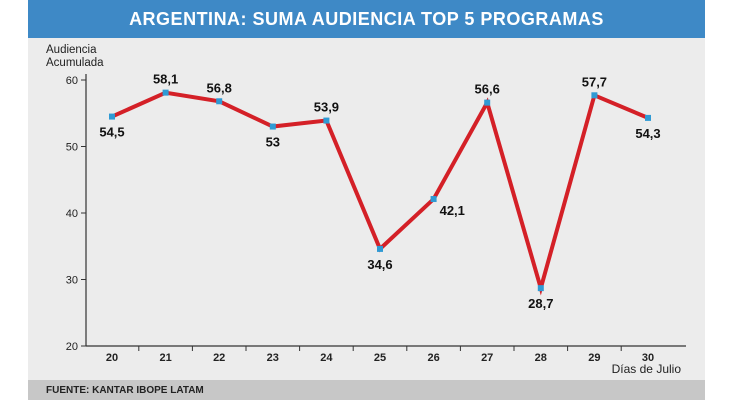 The image size is (750, 400). What do you see at coordinates (541, 358) in the screenshot?
I see `x-tick-label: 28` at bounding box center [541, 358].